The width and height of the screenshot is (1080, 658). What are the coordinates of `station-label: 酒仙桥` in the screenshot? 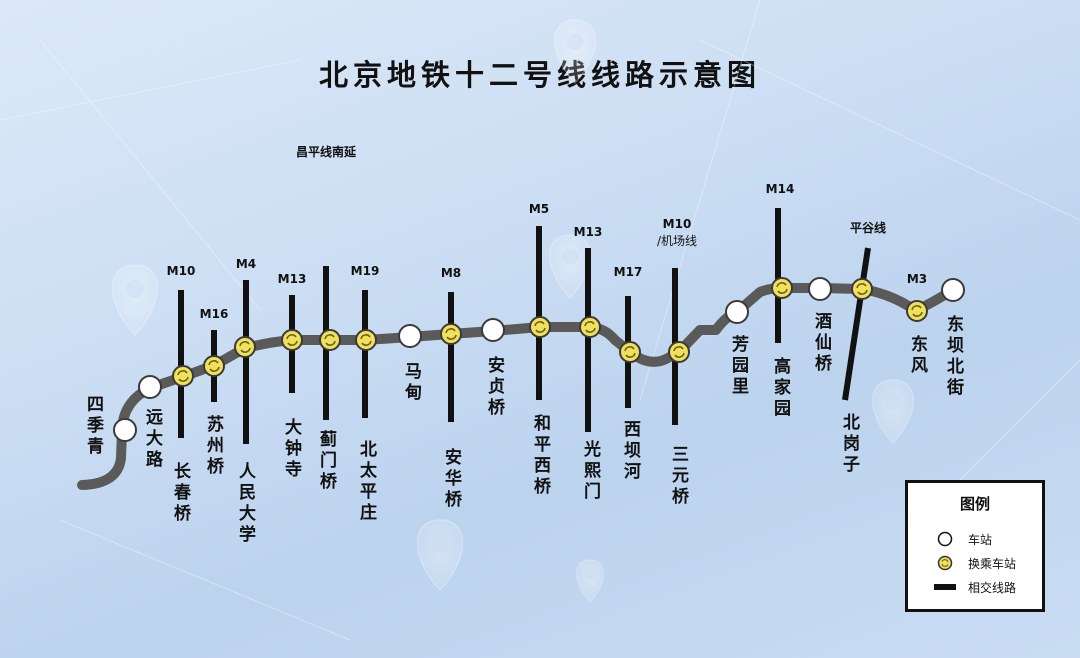 It's located at (821, 343).